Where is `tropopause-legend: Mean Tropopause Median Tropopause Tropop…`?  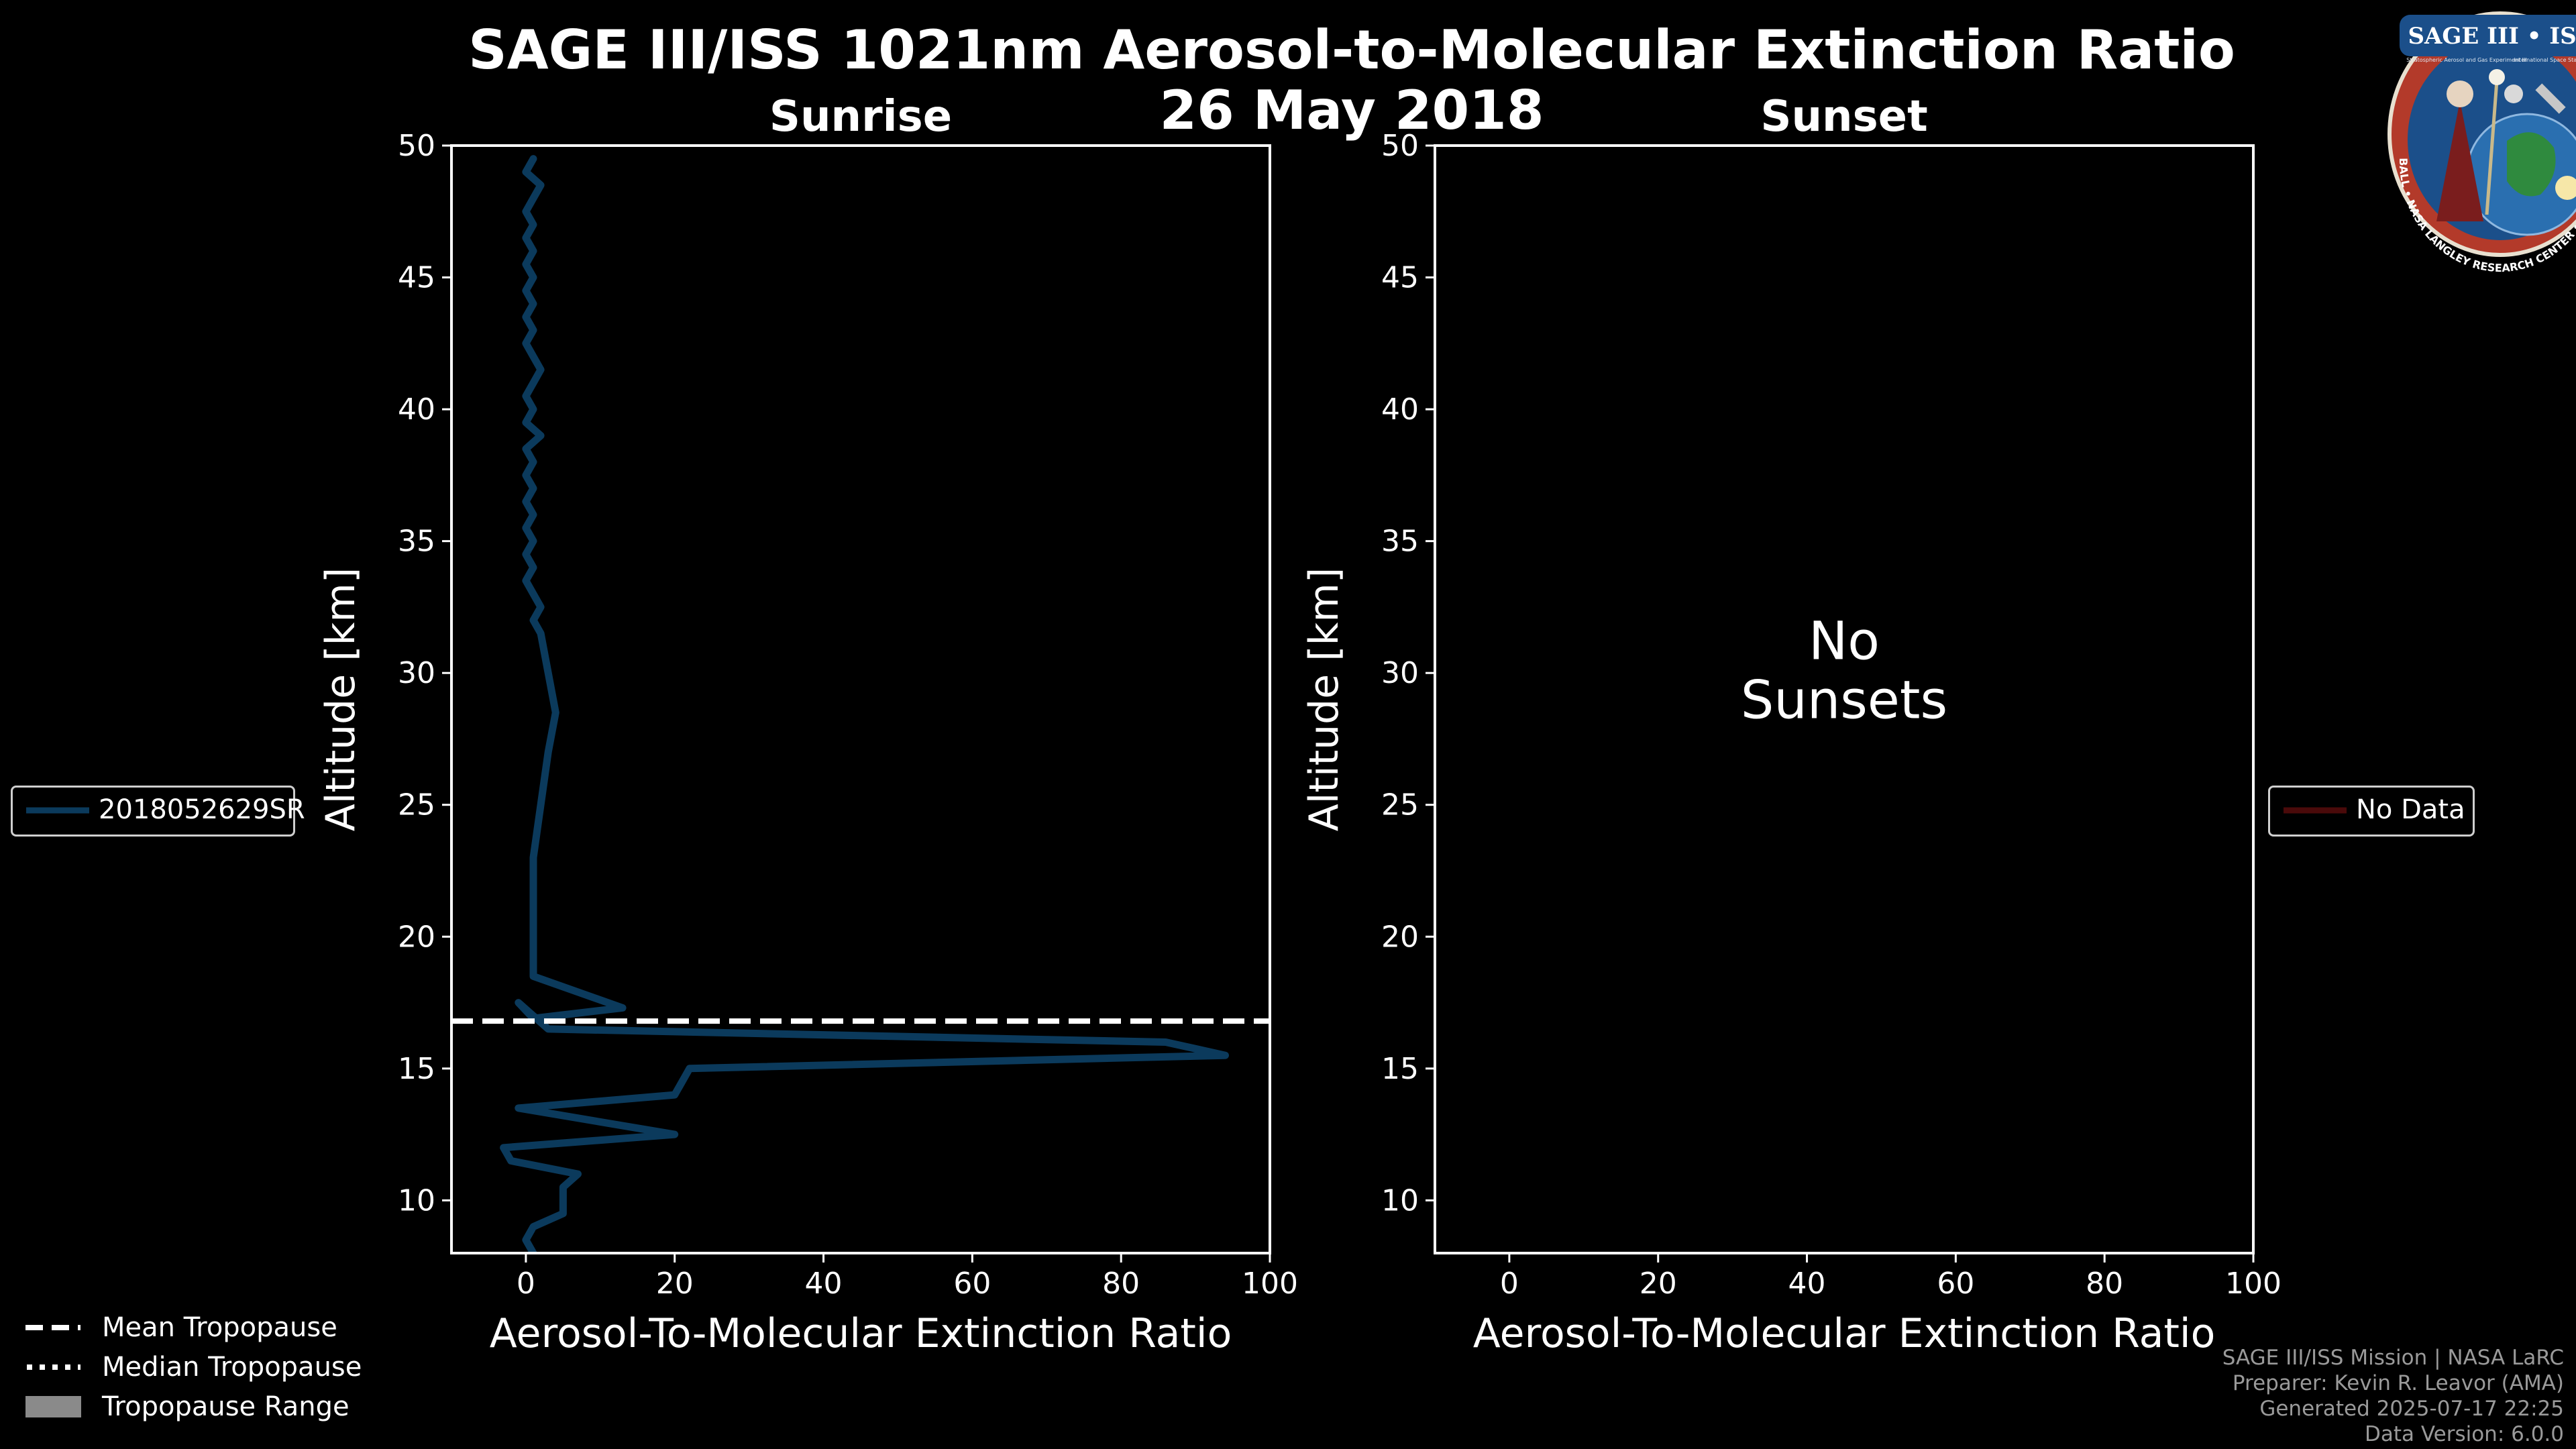 tropopause-legend: Mean Tropopause Median Tropopause Tropop… is located at coordinates (213, 1369).